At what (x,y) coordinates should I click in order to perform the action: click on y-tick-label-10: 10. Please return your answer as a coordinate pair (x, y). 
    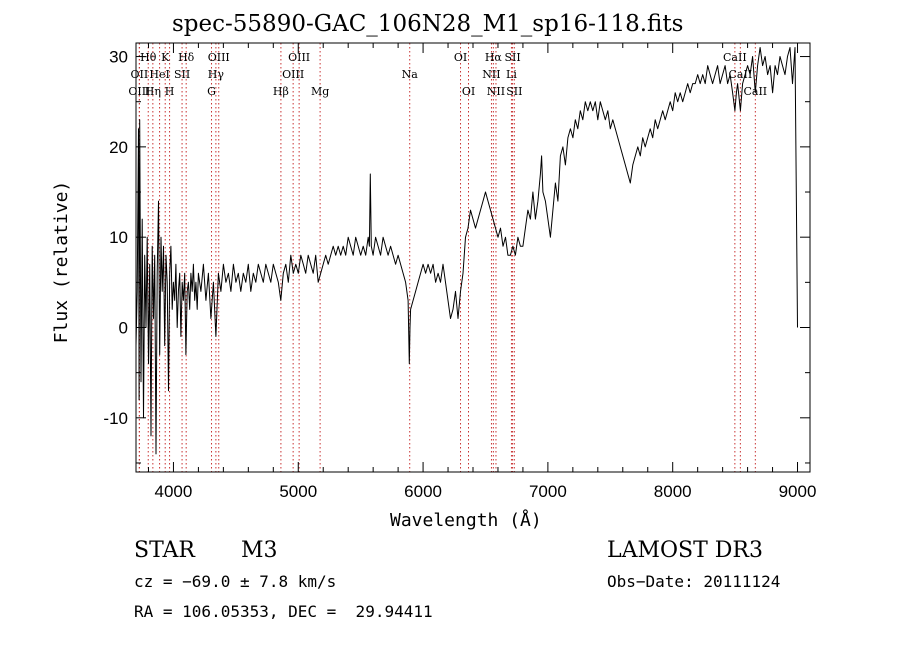
    Looking at the image, I should click on (118, 237).